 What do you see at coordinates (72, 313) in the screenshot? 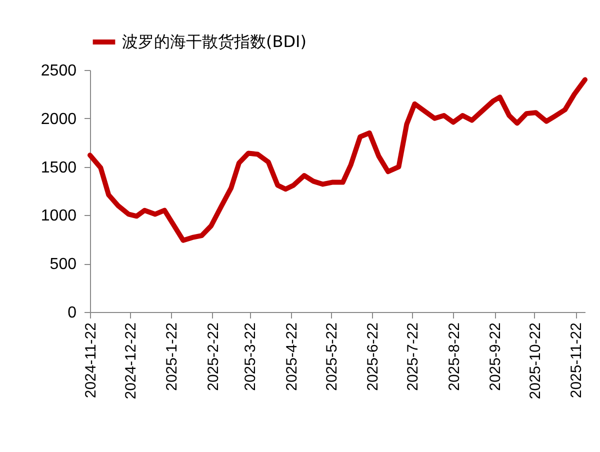
I see `y-tick-label: 0` at bounding box center [72, 313].